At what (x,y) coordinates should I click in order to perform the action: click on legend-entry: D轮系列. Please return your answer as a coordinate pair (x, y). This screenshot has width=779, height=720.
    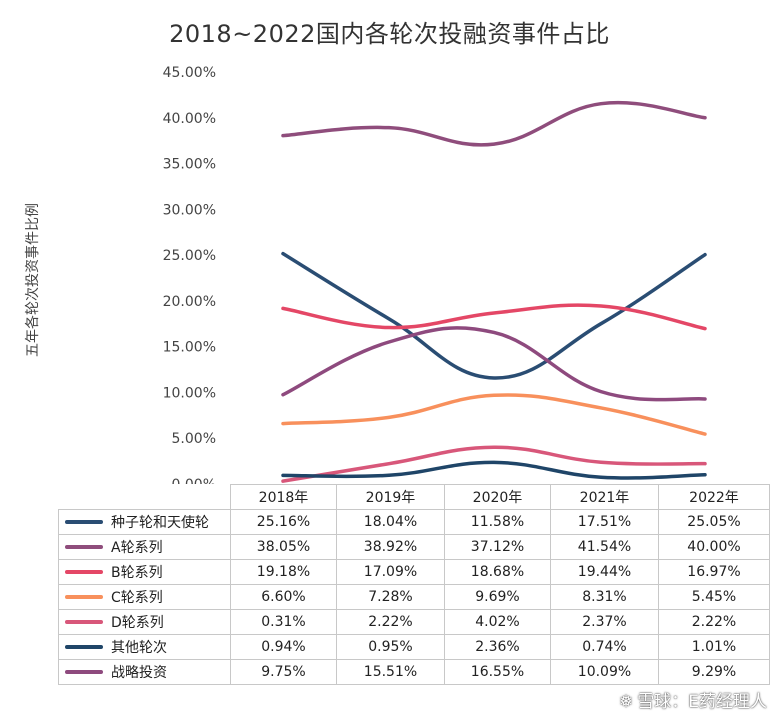
    Looking at the image, I should click on (144, 622).